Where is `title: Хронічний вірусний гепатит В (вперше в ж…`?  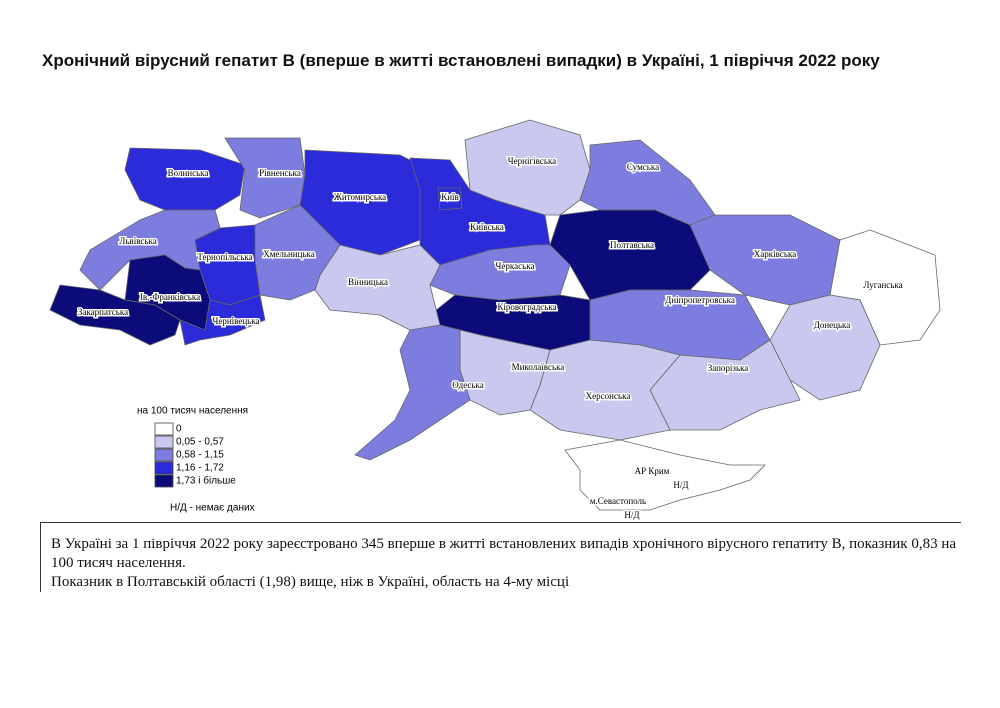
title: Хронічний вірусний гепатит В (вперше в ж… is located at coordinates (461, 60).